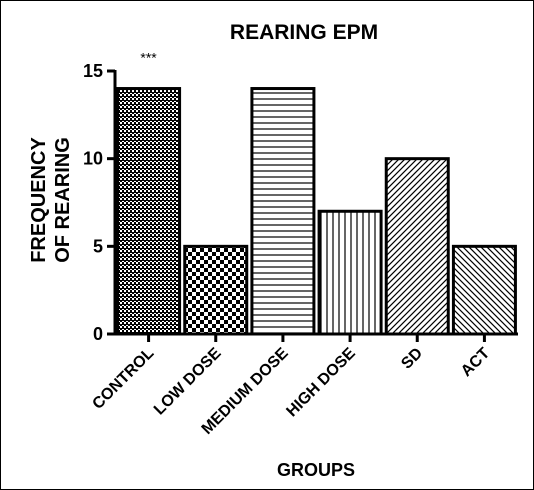 The height and width of the screenshot is (490, 534). I want to click on x-axis-label: GROUPS, so click(316, 470).